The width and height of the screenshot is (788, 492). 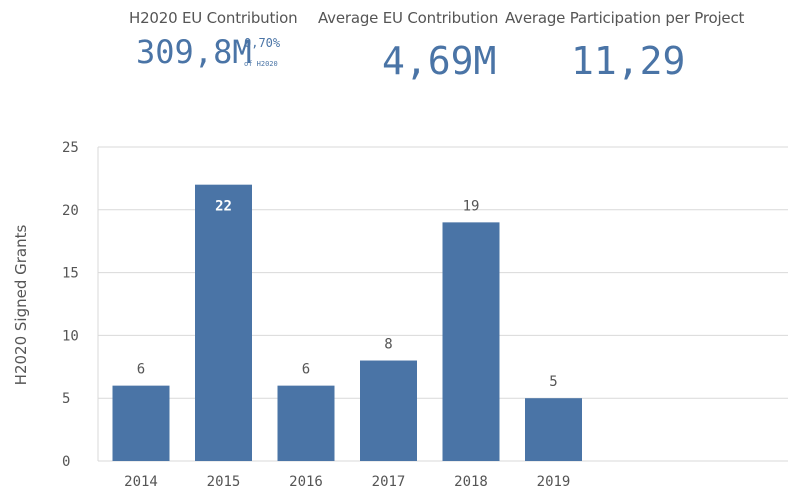 What do you see at coordinates (213, 18) in the screenshot?
I see `eu-contribution-label: H2020 EU Contribution` at bounding box center [213, 18].